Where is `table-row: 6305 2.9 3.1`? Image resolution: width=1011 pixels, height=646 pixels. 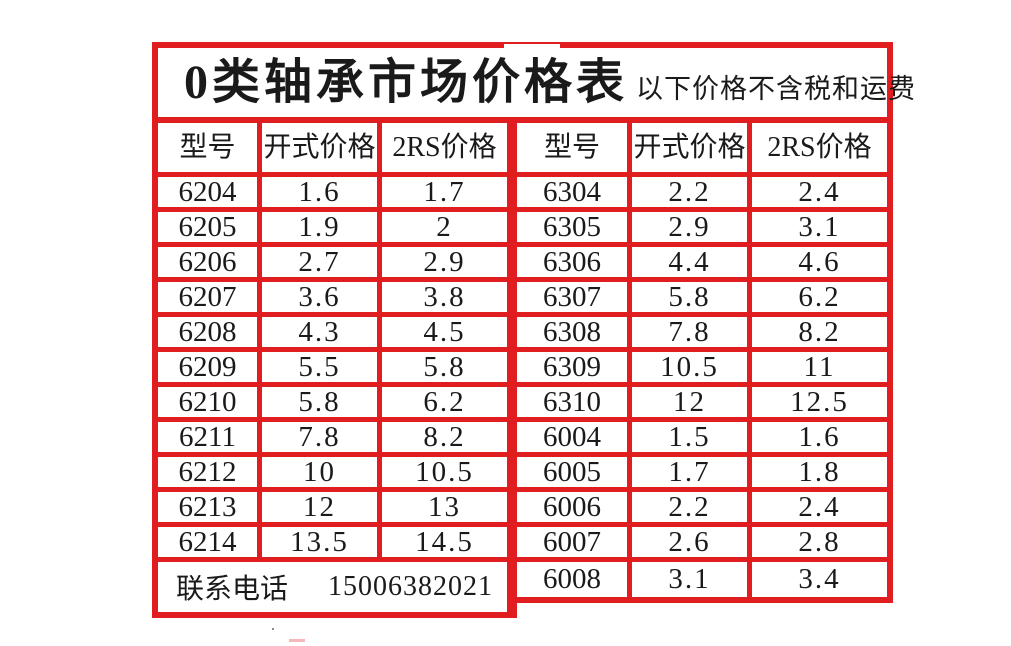
table-row: 6305 2.9 3.1 is located at coordinates (702, 229).